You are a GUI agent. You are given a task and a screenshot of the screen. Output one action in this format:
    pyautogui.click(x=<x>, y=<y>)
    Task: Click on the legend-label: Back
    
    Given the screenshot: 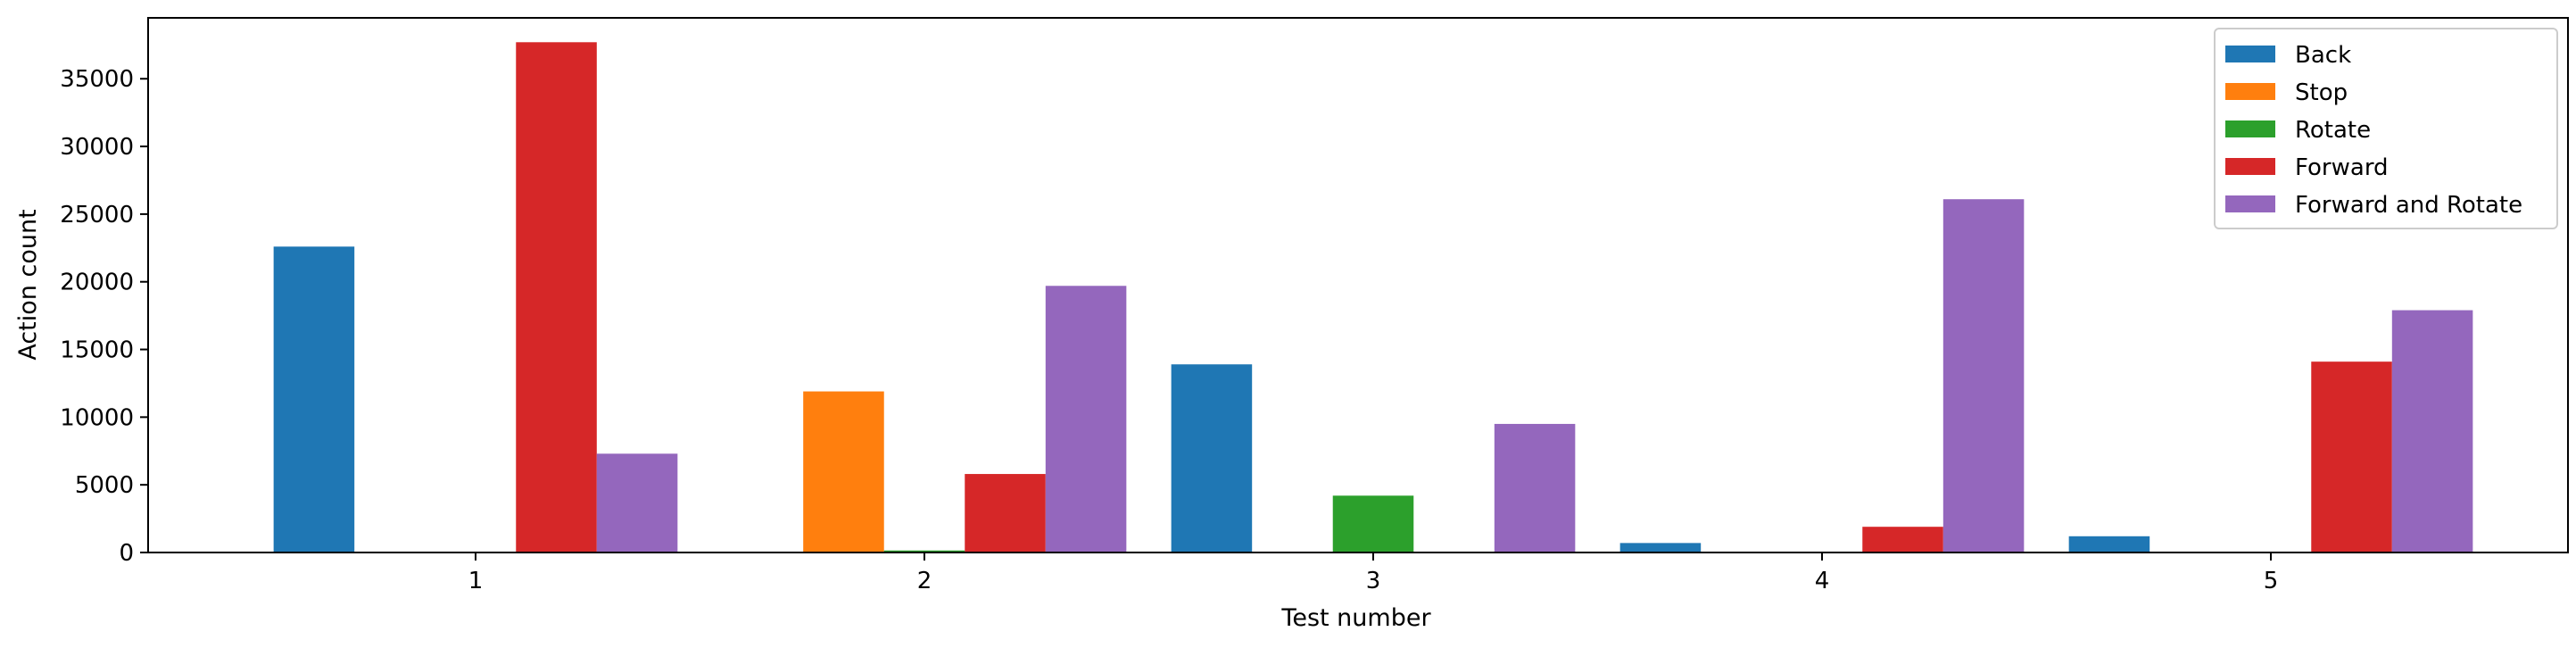 What is the action you would take?
    pyautogui.click(x=2323, y=55)
    